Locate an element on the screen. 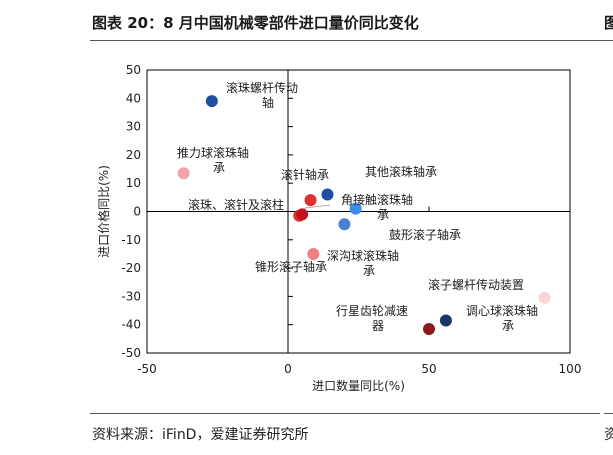 The height and width of the screenshot is (455, 613). x-tick-label: -50 is located at coordinates (147, 369).